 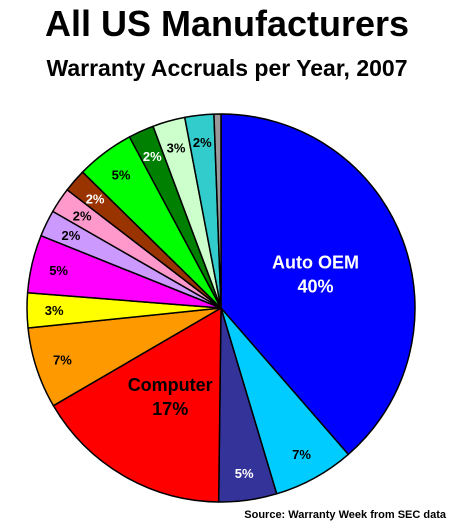 What do you see at coordinates (227, 68) in the screenshot?
I see `chart-subtitle: Warranty Accruals per Year, 2007` at bounding box center [227, 68].